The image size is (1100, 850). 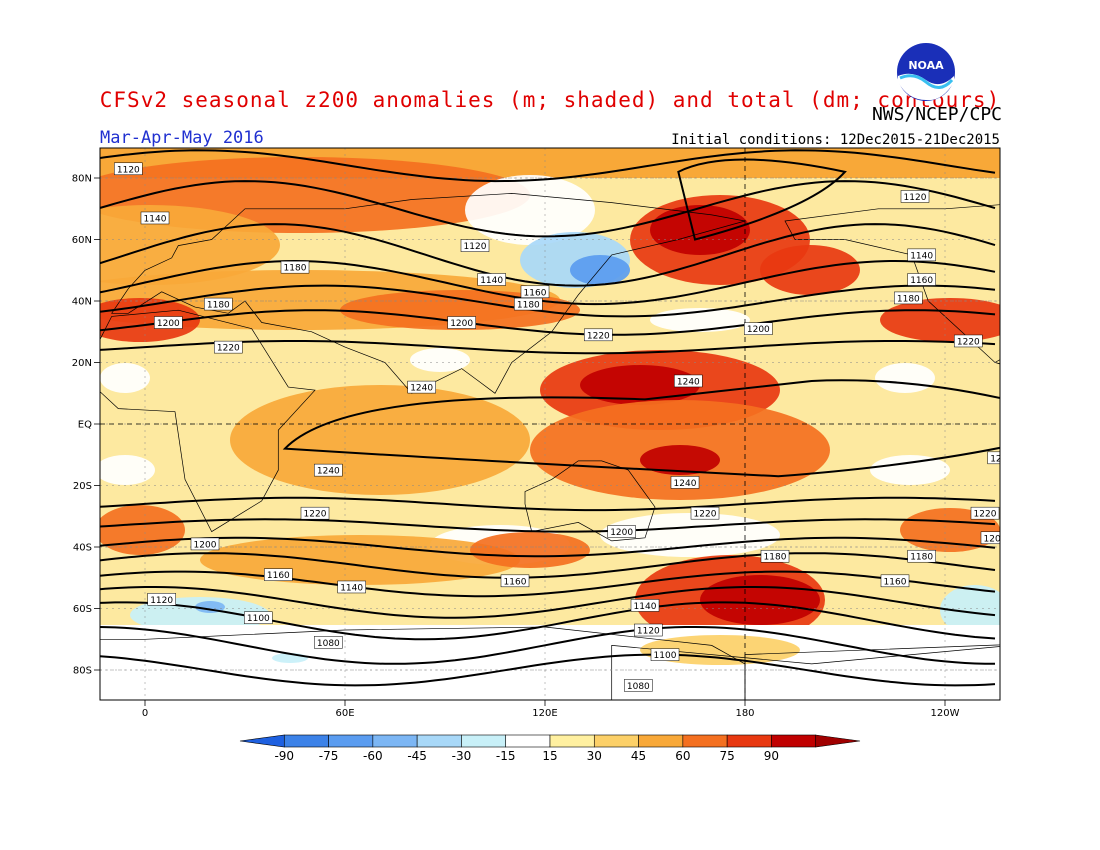 What do you see at coordinates (82, 363) in the screenshot?
I see `lat-tick-label: 20N` at bounding box center [82, 363].